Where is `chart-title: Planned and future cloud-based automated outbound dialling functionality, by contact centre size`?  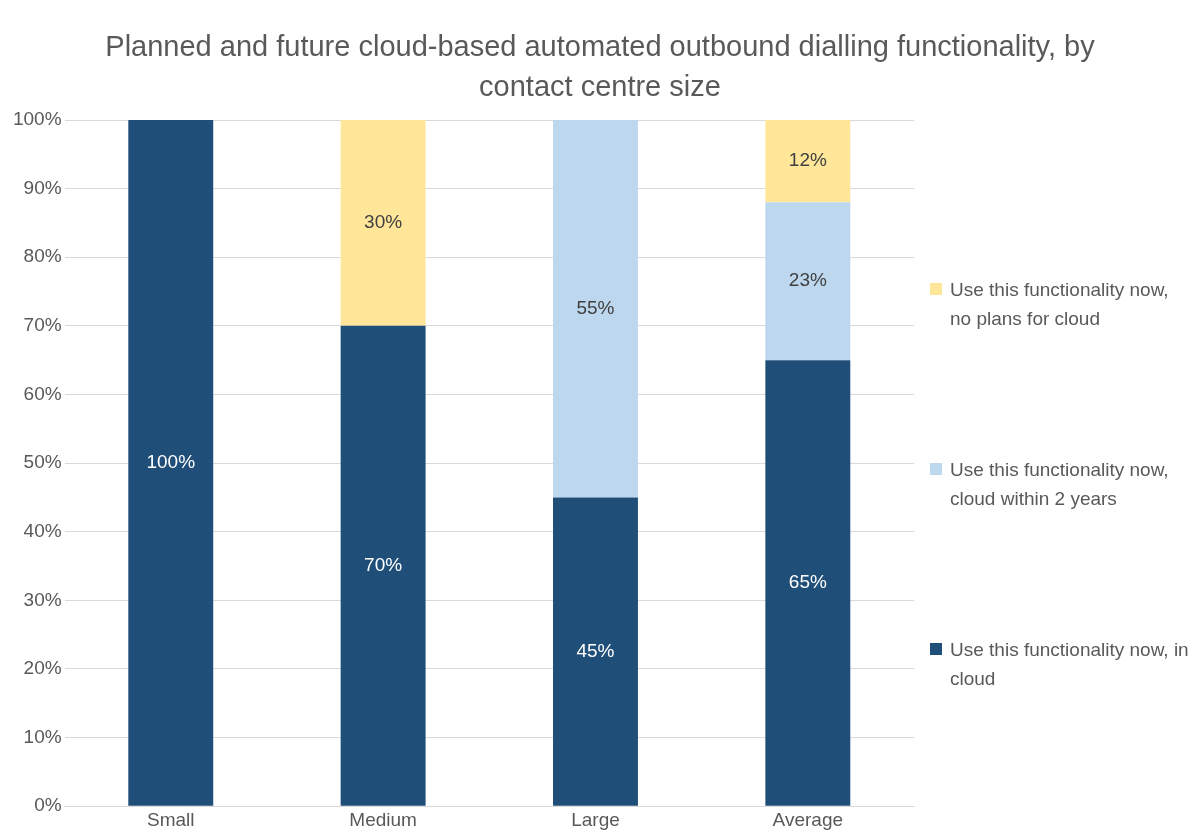
chart-title: Planned and future cloud-based automated outbound dialling functionality, by contact centre size is located at coordinates (600, 66).